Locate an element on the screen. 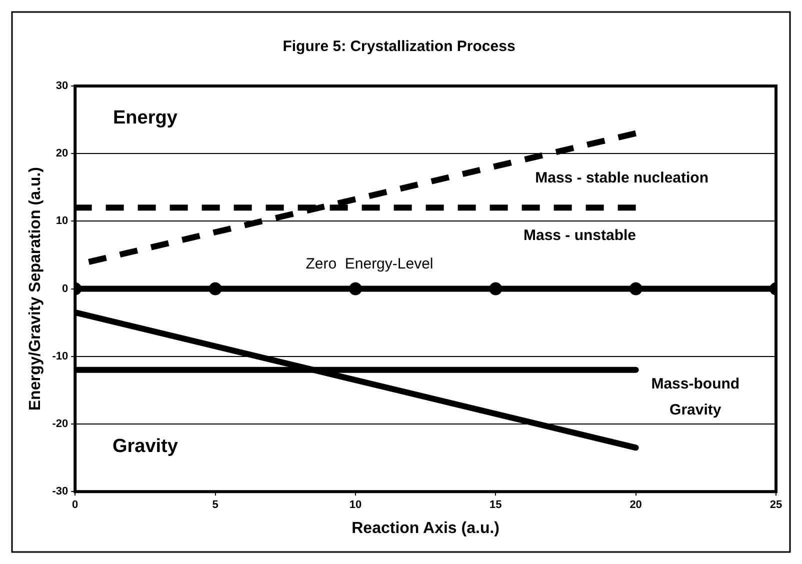  y-tick-label: 30 is located at coordinates (62, 86).